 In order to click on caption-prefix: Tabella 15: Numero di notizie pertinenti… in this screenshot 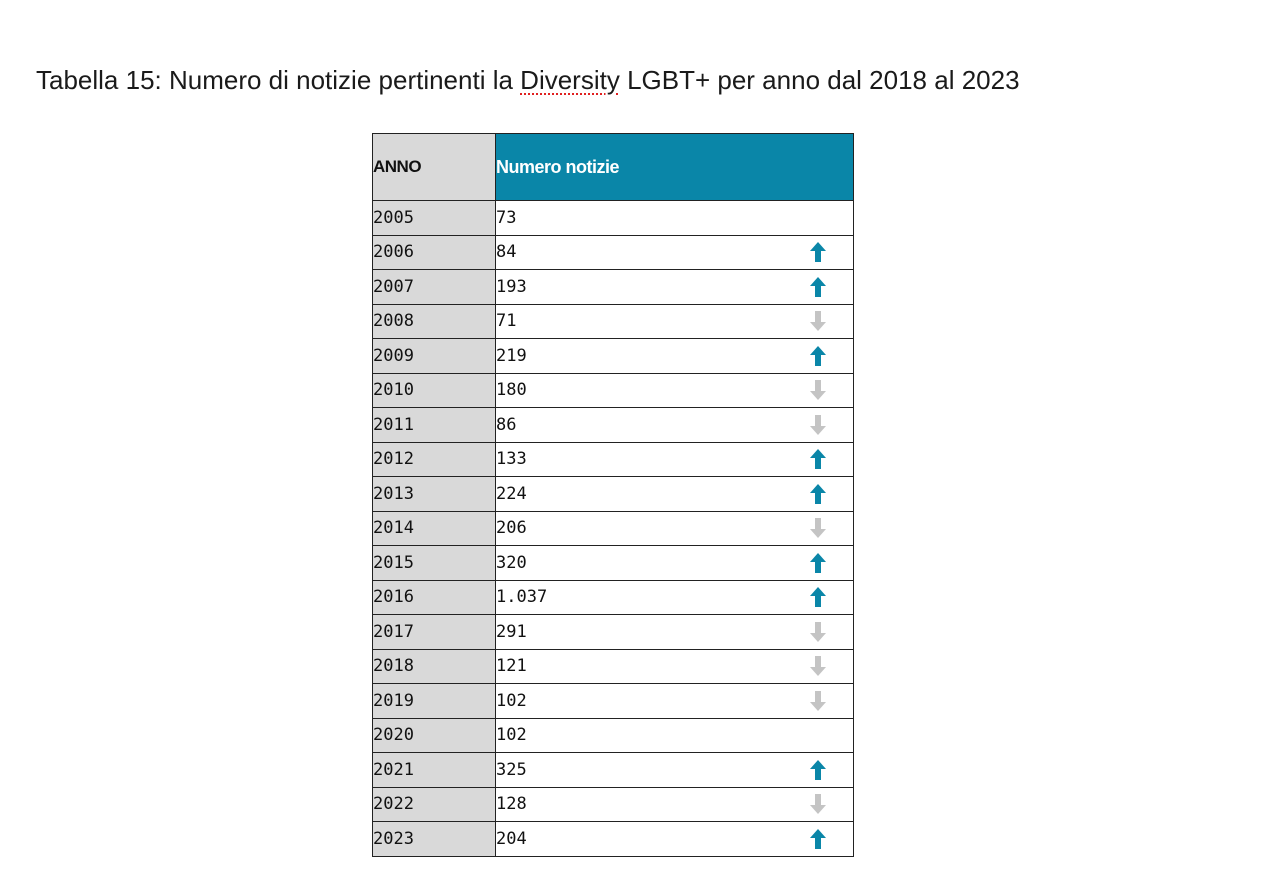, I will do `click(278, 80)`.